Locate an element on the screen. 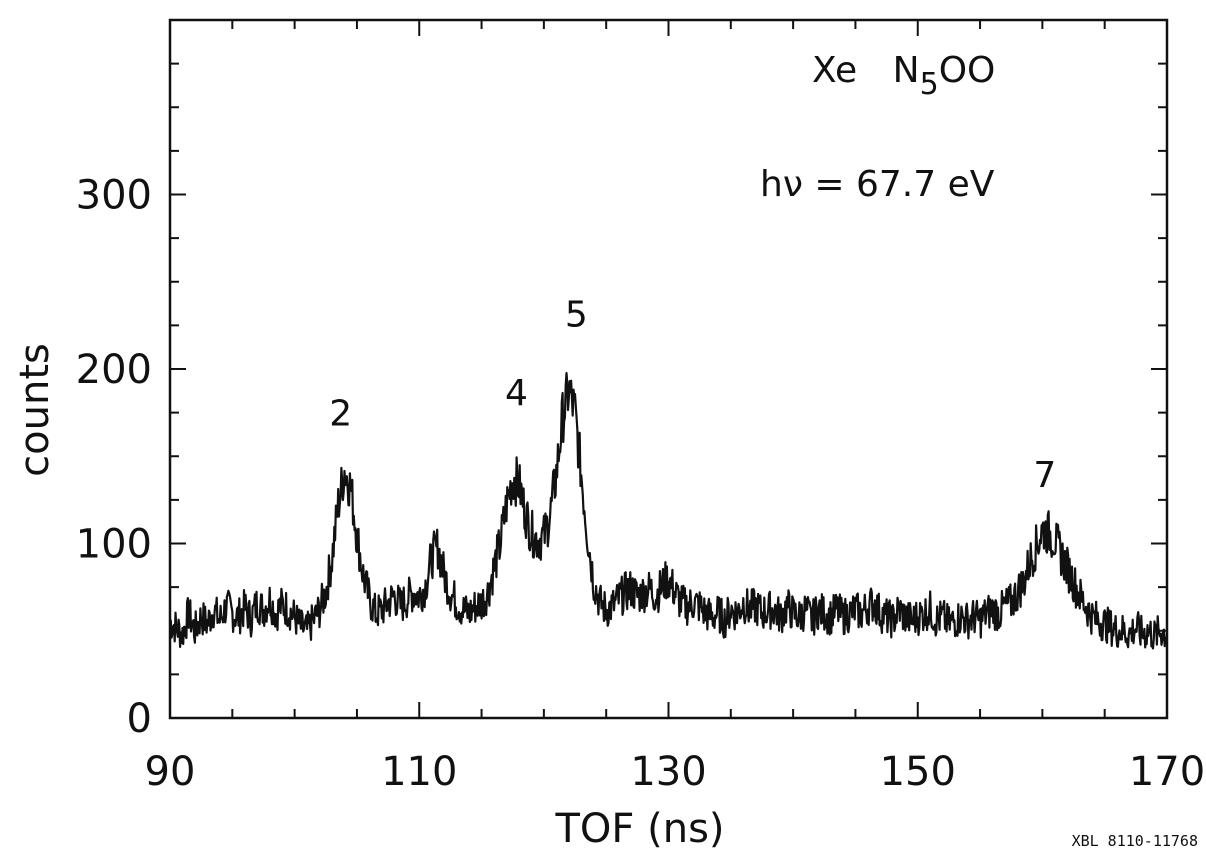 Image resolution: width=1206 pixels, height=854 pixels. peak-label-4: 4 is located at coordinates (516, 393).